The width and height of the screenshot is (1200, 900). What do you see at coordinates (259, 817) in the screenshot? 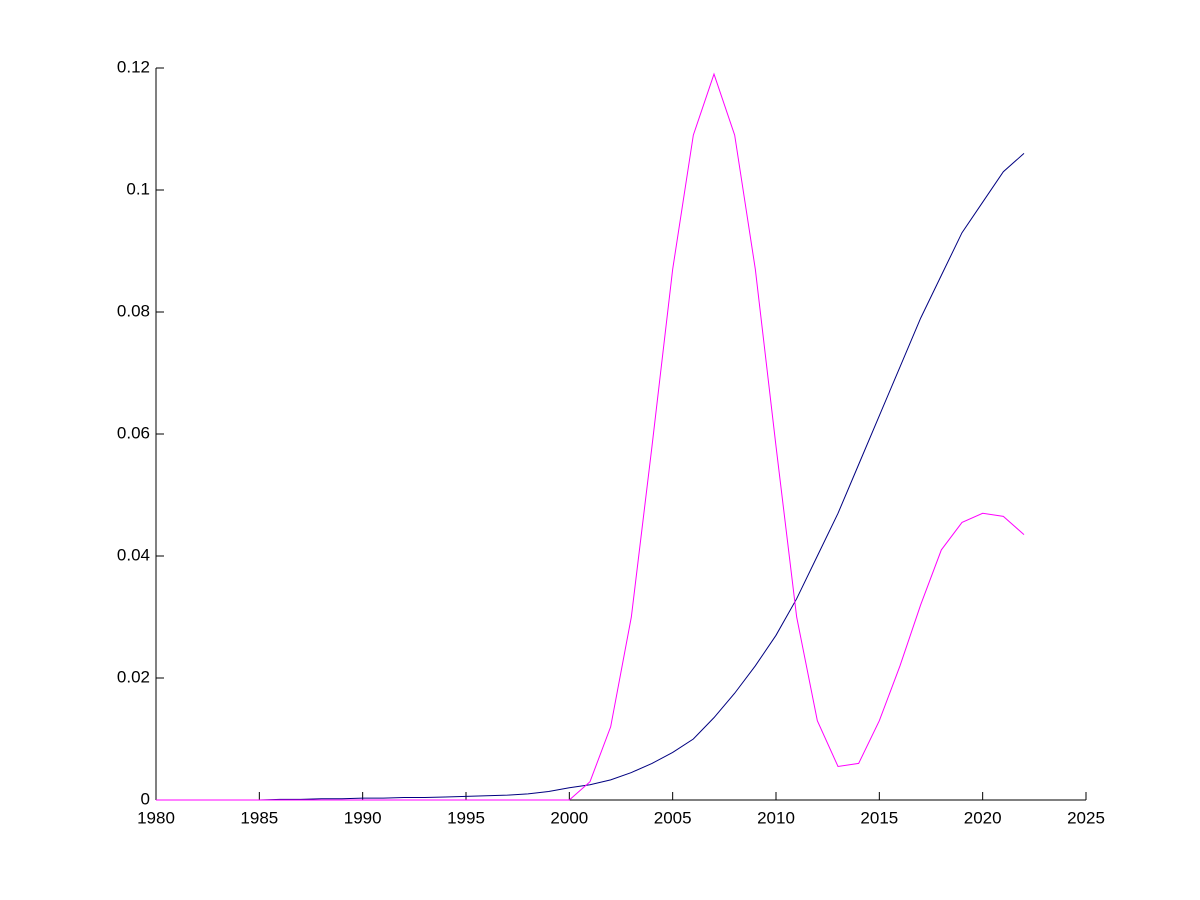
I see `x-tick-label: 1985` at bounding box center [259, 817].